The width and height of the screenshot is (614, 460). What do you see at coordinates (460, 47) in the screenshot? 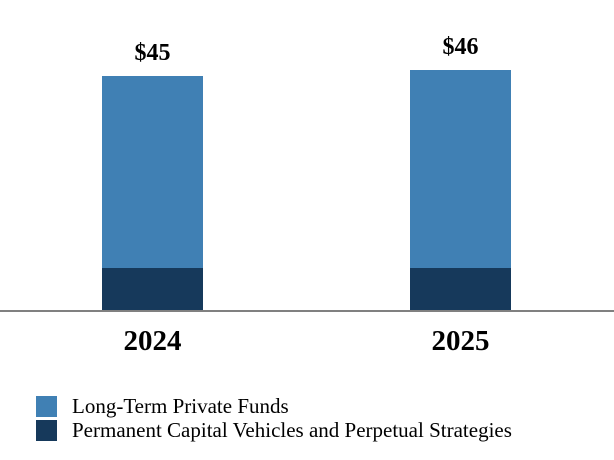
I see `bar-total-label-2025: $46` at bounding box center [460, 47].